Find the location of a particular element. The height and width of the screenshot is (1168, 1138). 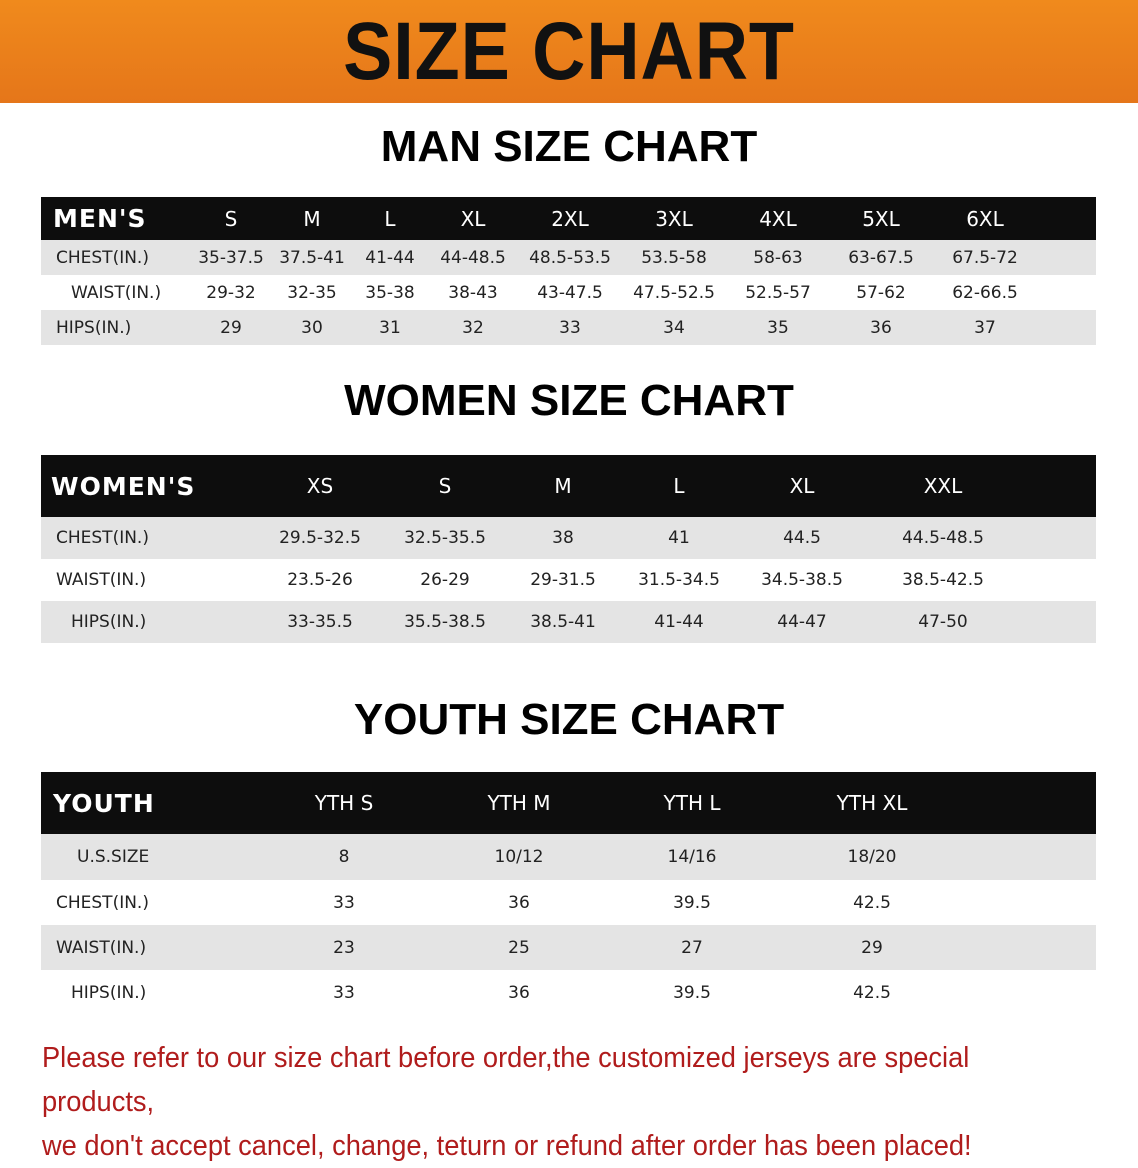

measurement-cell: 29.5-32.5 is located at coordinates (320, 538).